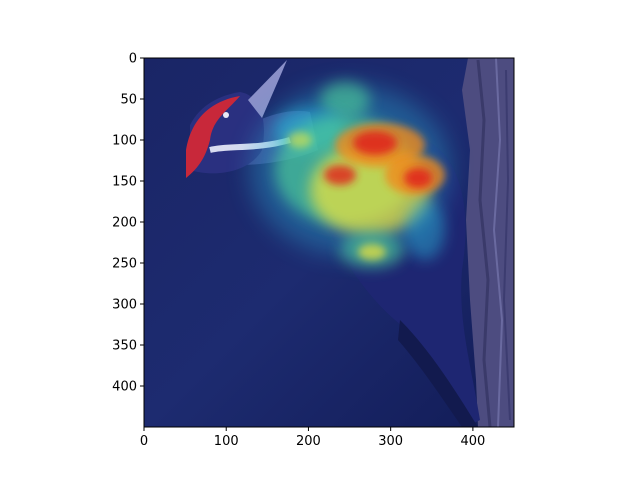  What do you see at coordinates (144, 441) in the screenshot?
I see `x-tick-label: 0` at bounding box center [144, 441].